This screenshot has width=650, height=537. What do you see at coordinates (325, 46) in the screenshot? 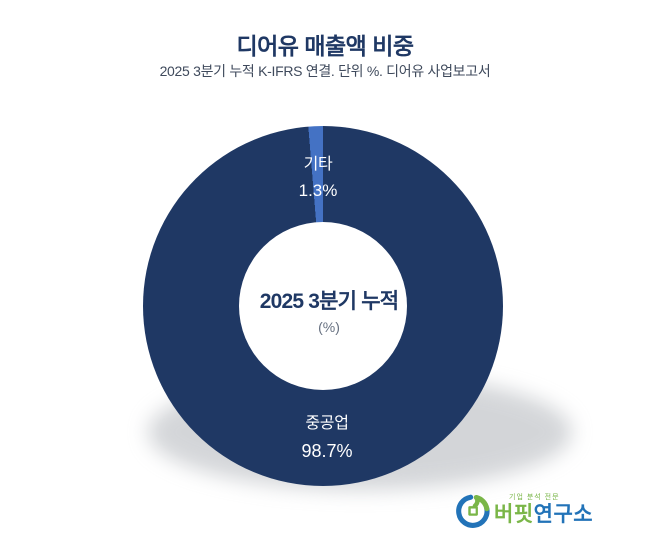
I see `chart-title: 디어유 매출액 비중` at bounding box center [325, 46].